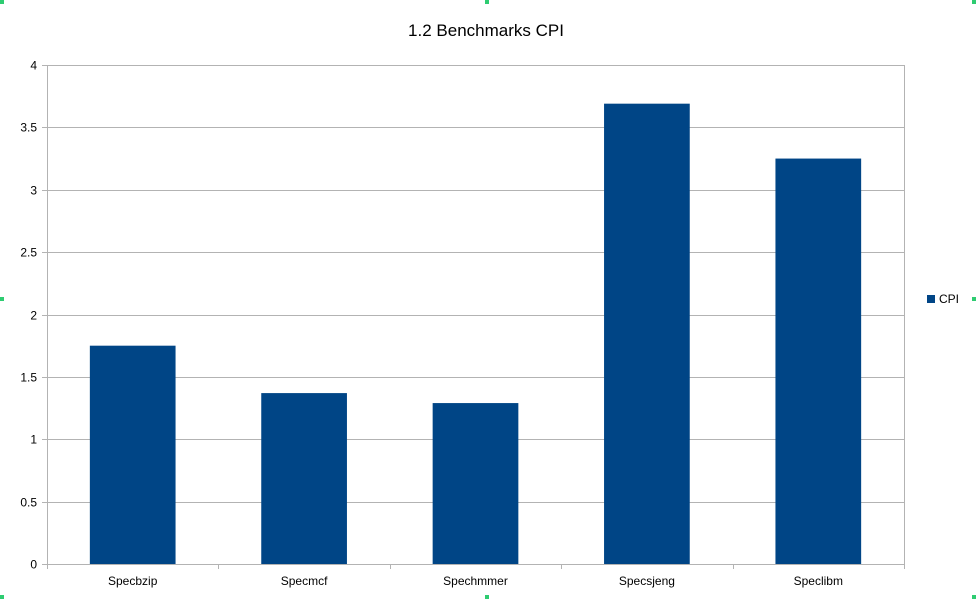 This screenshot has height=599, width=977. What do you see at coordinates (2, 597) in the screenshot?
I see `selection-handle-bottom-left` at bounding box center [2, 597].